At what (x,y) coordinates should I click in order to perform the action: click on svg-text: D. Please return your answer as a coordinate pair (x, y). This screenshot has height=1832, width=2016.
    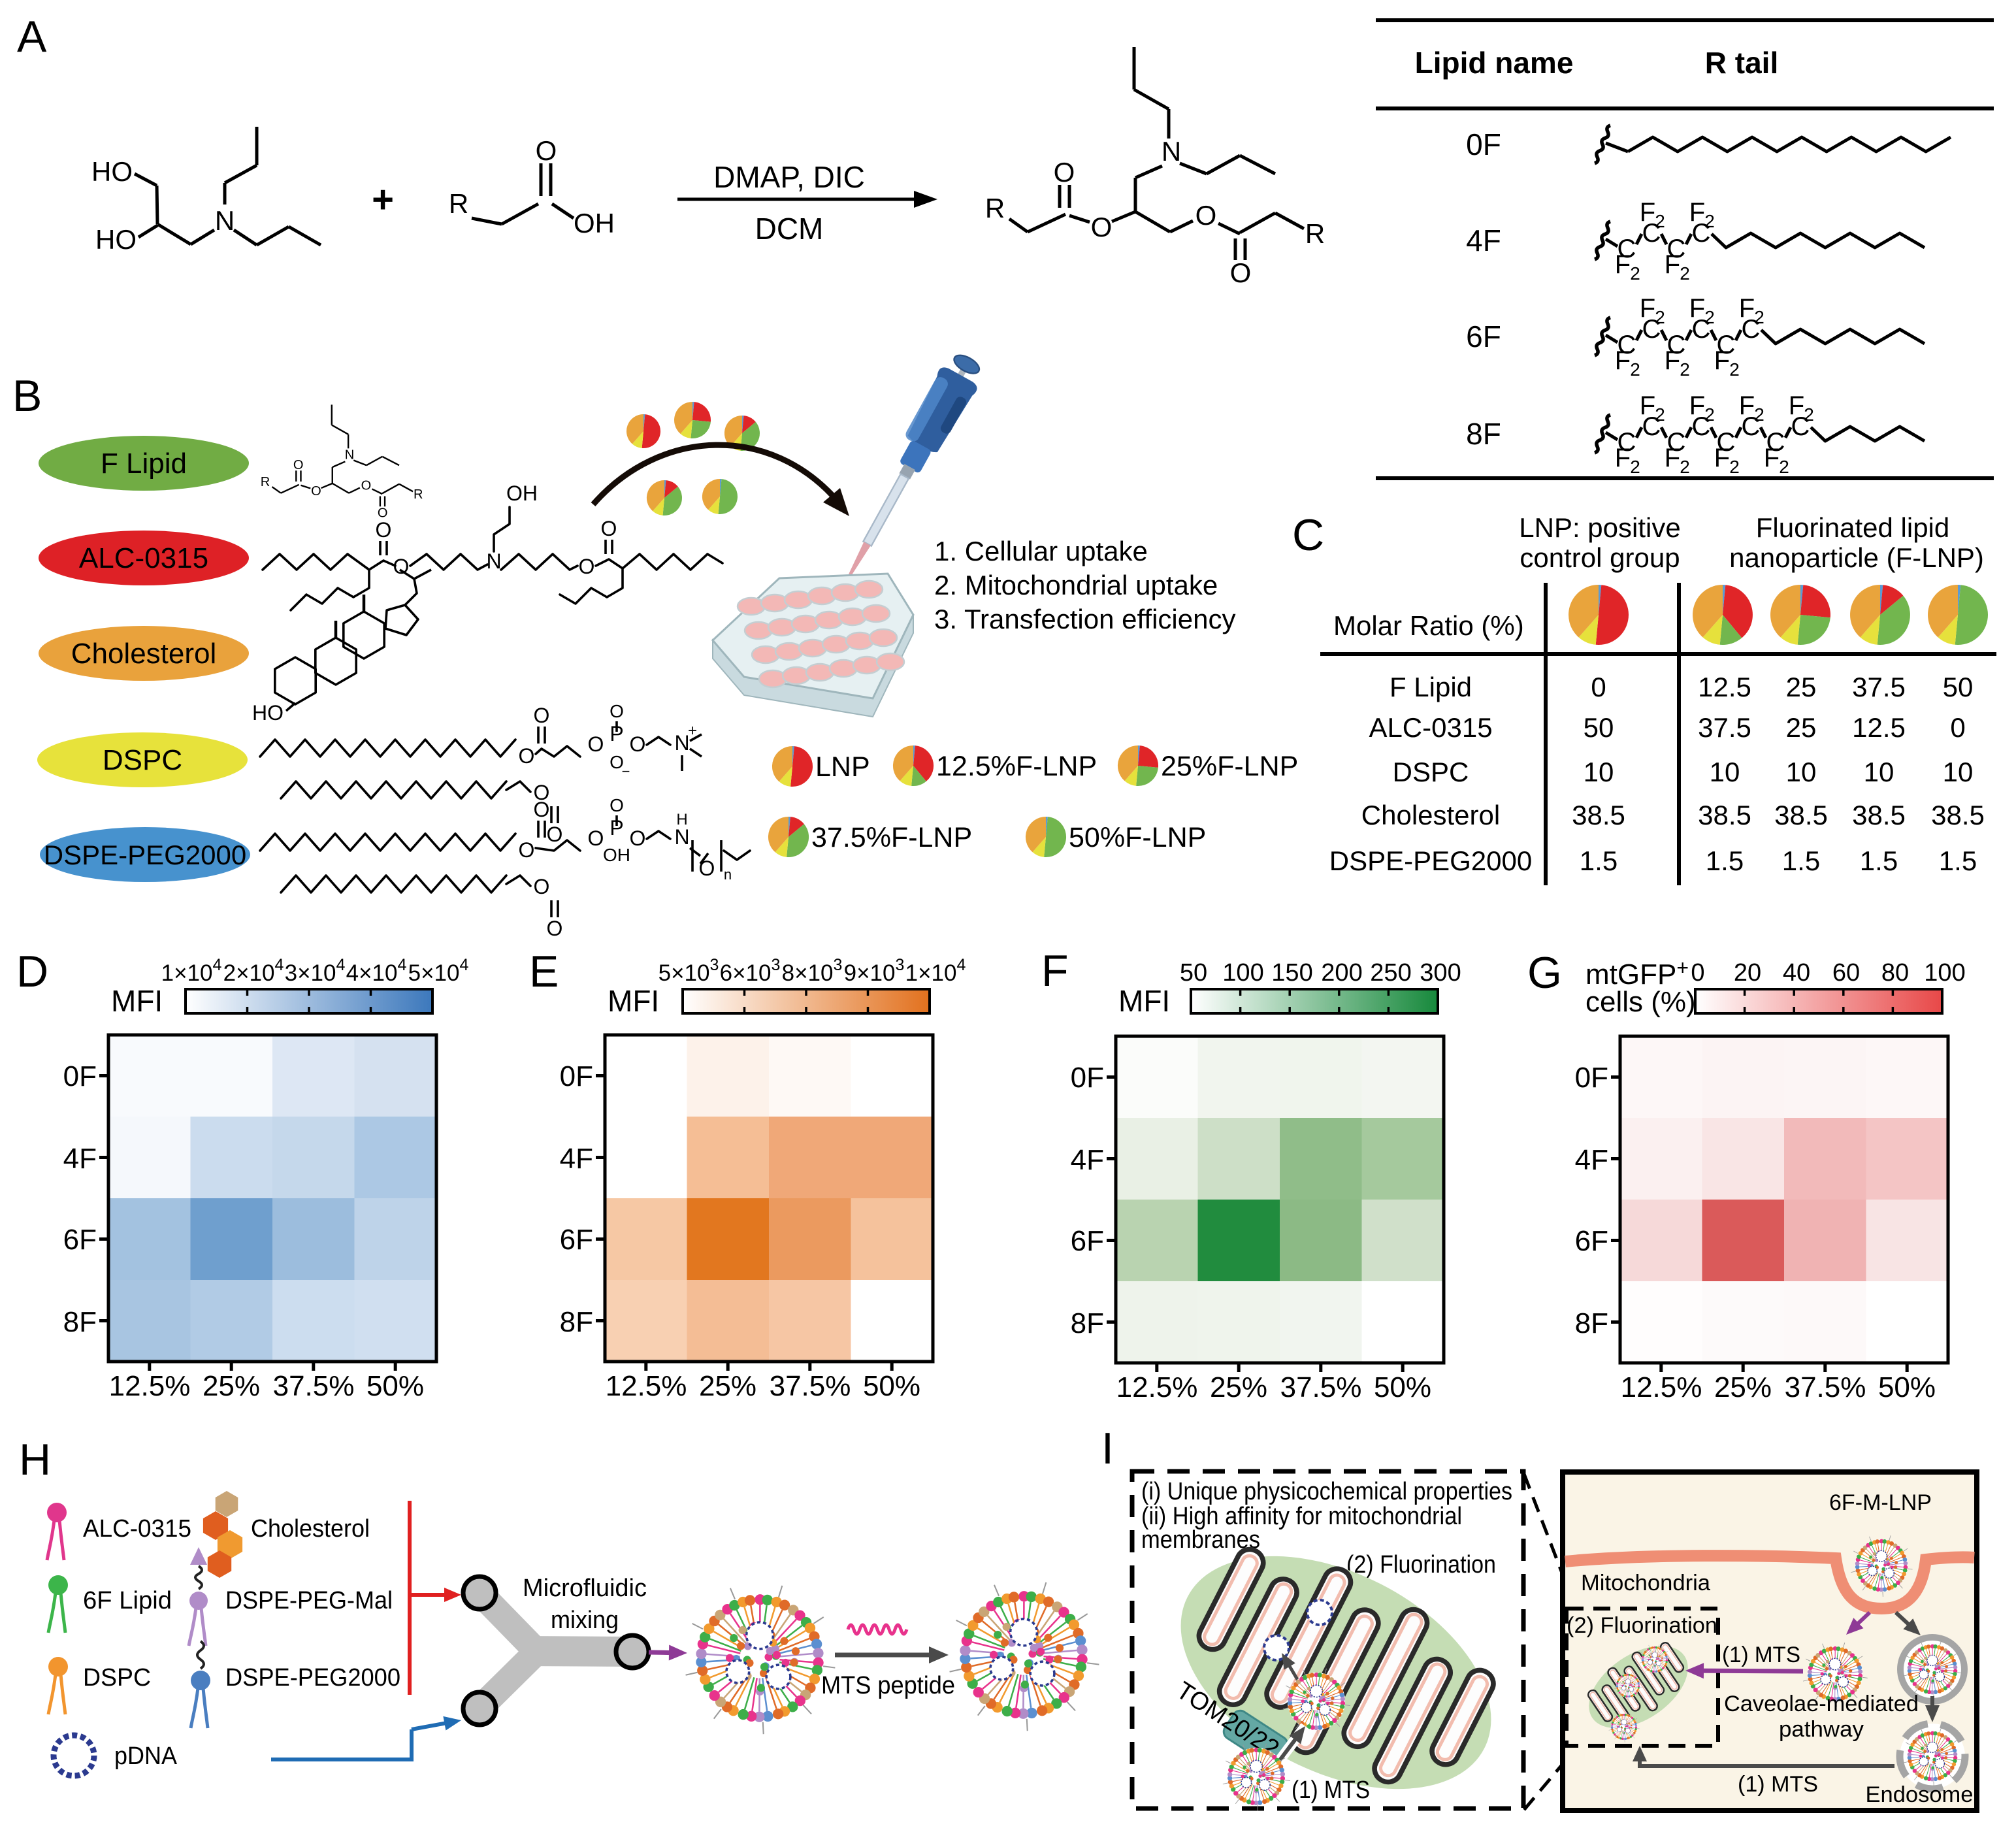
    Looking at the image, I should click on (32, 972).